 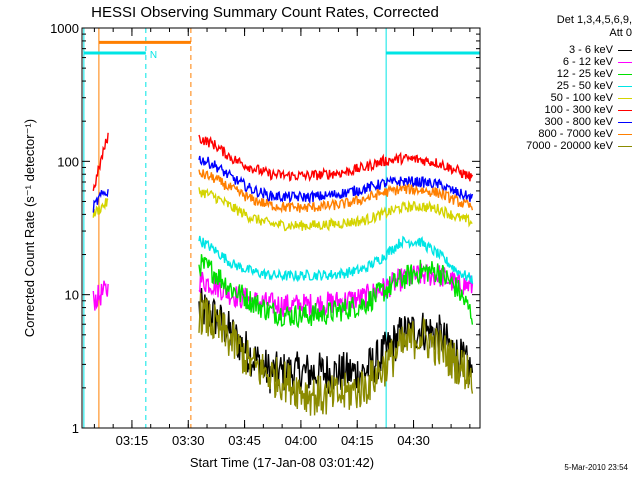 What do you see at coordinates (620, 33) in the screenshot?
I see `legend-header-line: Att 0` at bounding box center [620, 33].